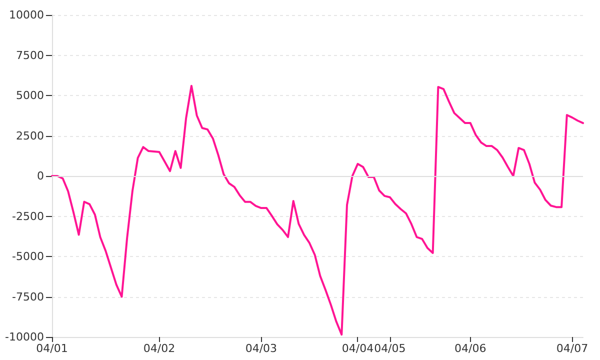  I want to click on x-tick-label: 04/02, so click(159, 348).